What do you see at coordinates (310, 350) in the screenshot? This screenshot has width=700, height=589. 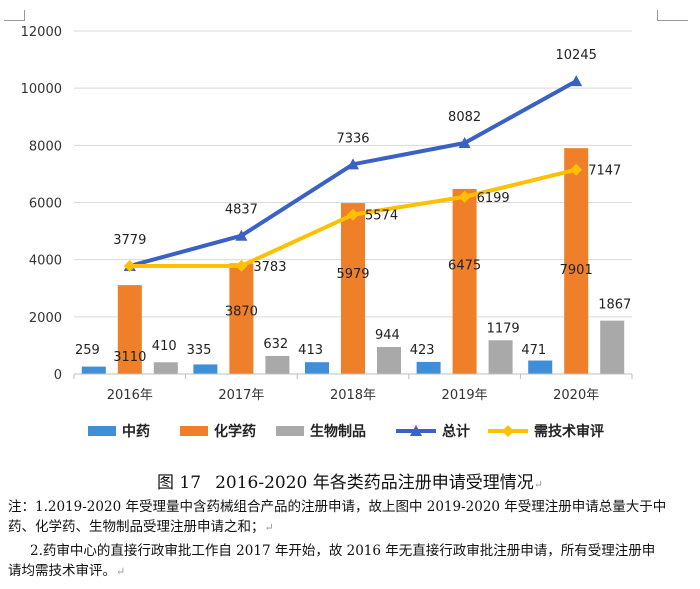 I see `bar-data-label: 413` at bounding box center [310, 350].